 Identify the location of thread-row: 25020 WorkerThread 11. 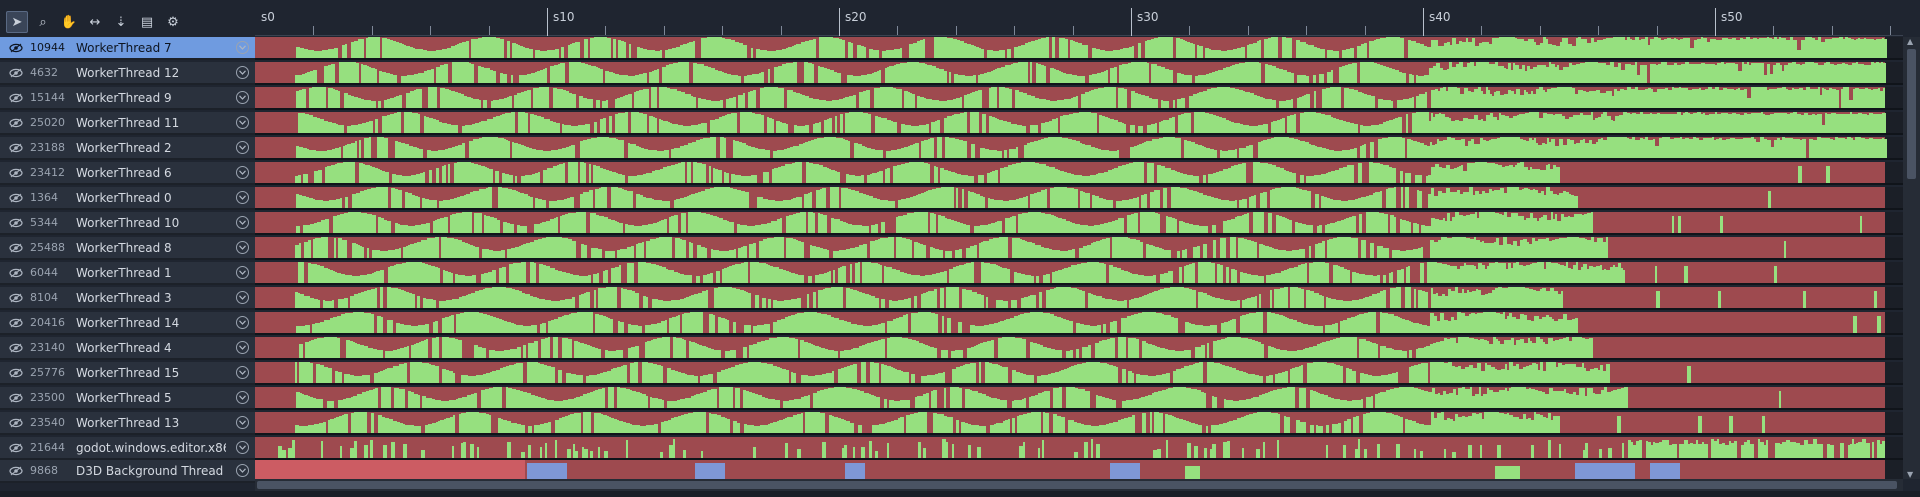
(951, 123).